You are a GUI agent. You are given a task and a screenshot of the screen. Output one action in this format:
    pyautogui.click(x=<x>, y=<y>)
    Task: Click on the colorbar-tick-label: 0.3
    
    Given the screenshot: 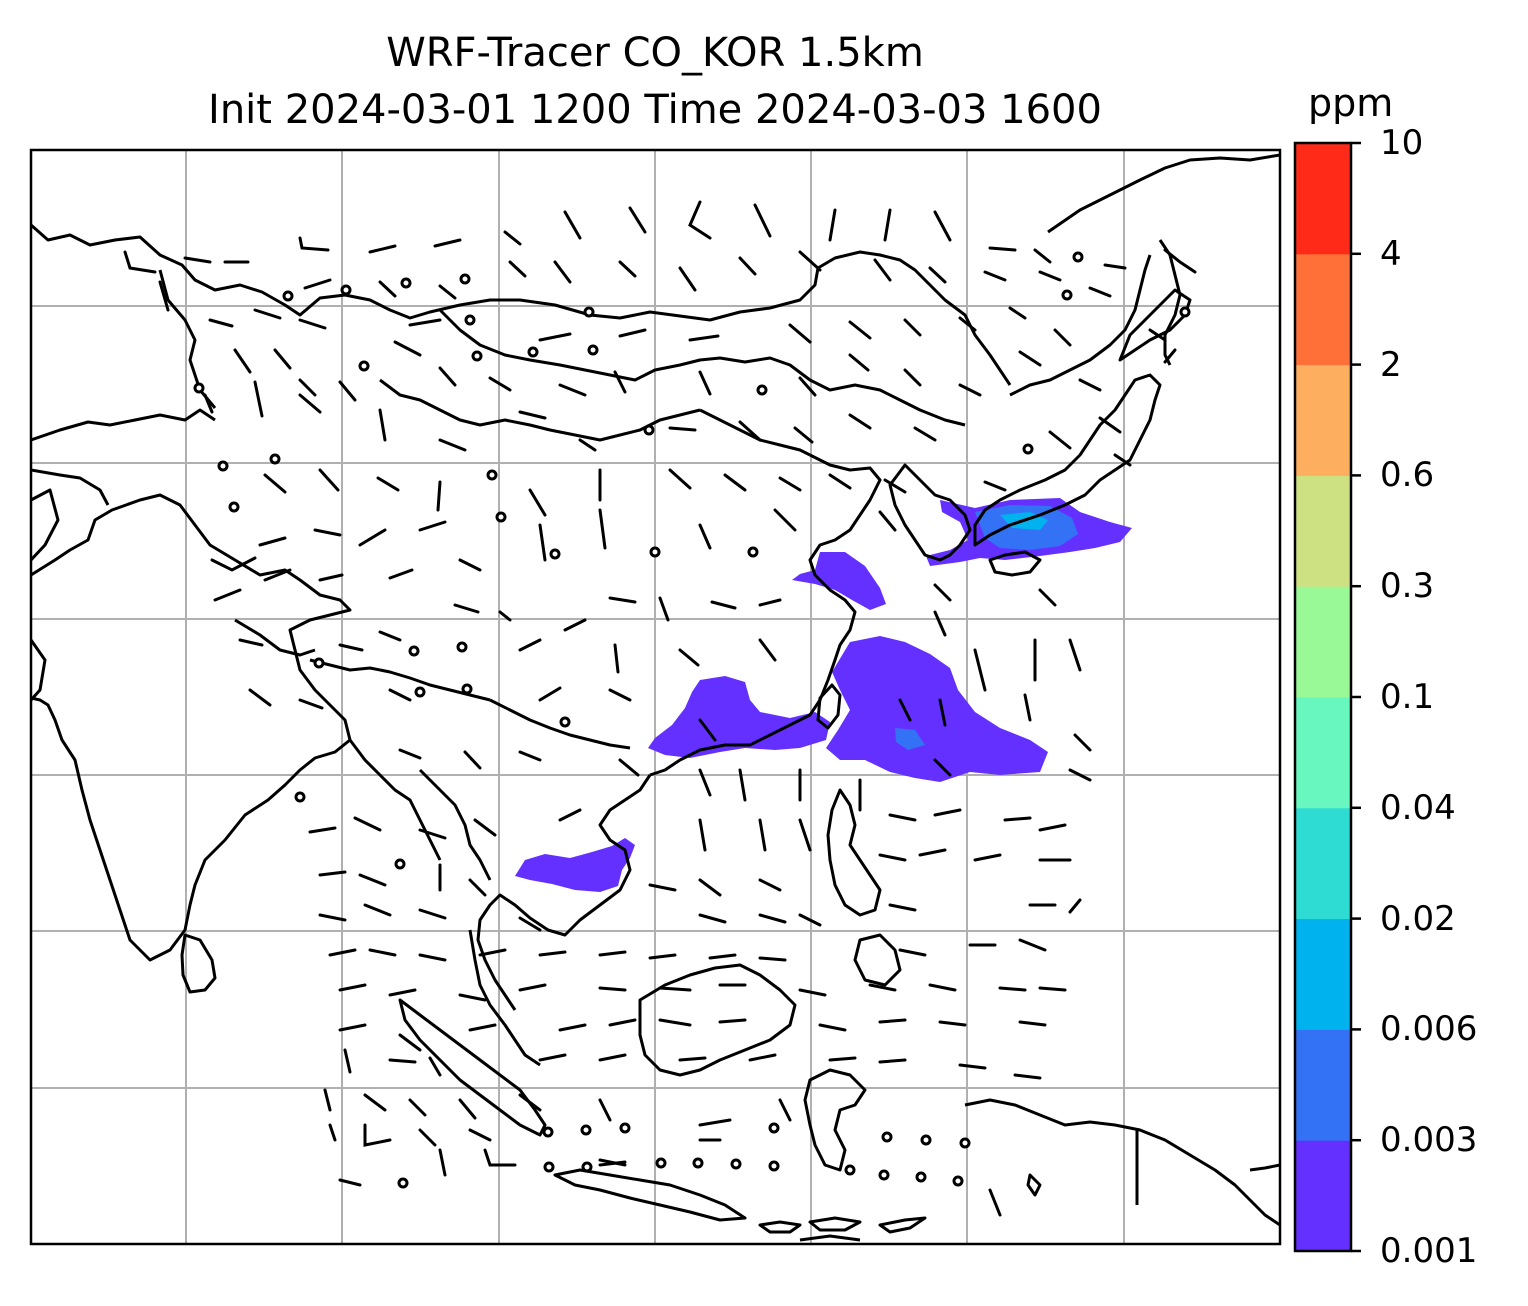 What is the action you would take?
    pyautogui.click(x=1407, y=586)
    